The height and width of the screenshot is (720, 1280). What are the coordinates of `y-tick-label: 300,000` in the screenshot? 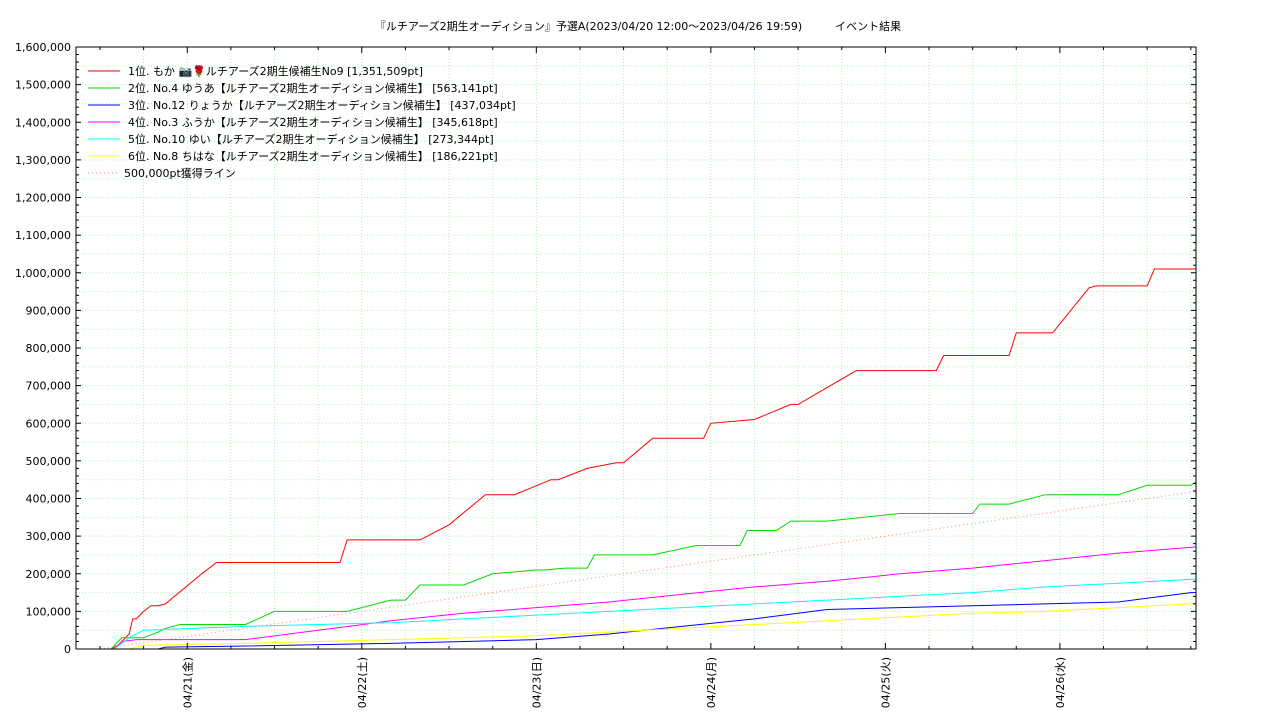 It's located at (49, 536).